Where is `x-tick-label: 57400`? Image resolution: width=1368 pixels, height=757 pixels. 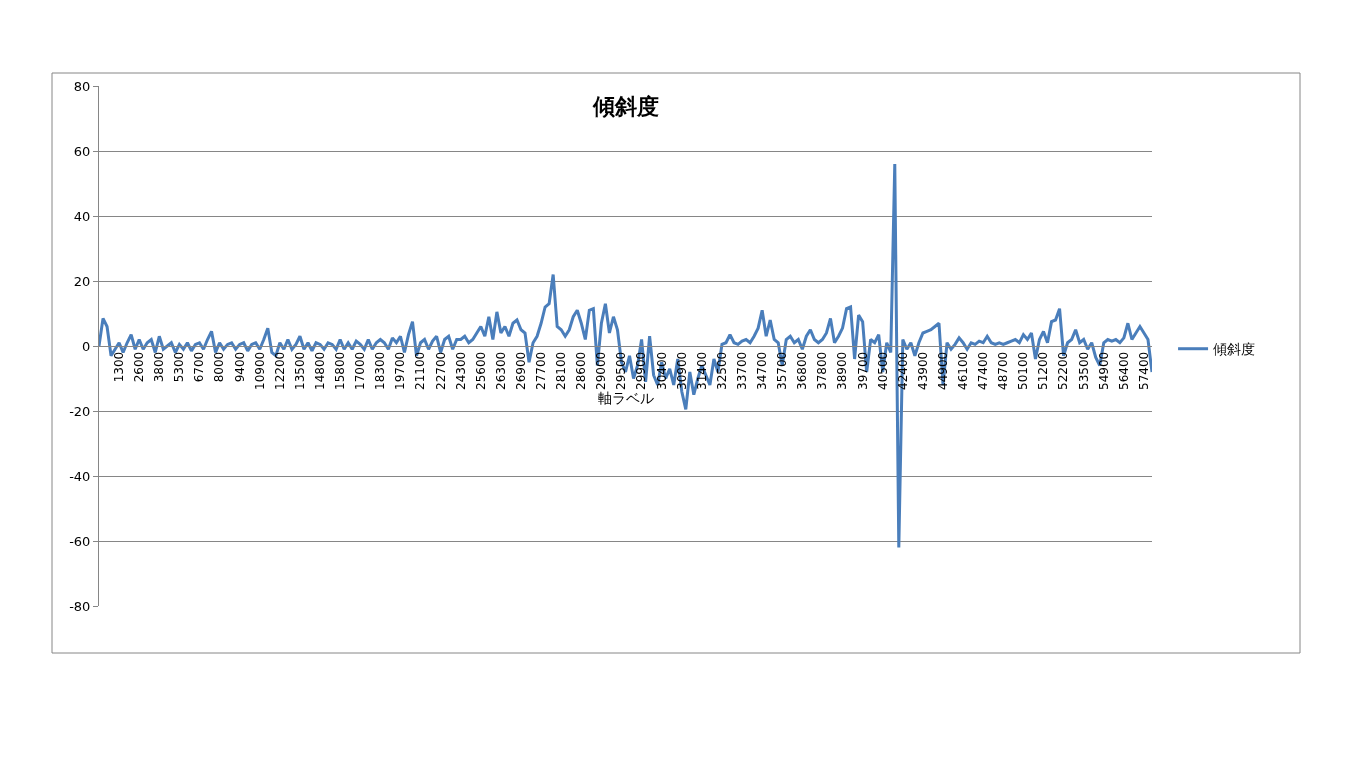
x-tick-label: 57400 is located at coordinates (1143, 370).